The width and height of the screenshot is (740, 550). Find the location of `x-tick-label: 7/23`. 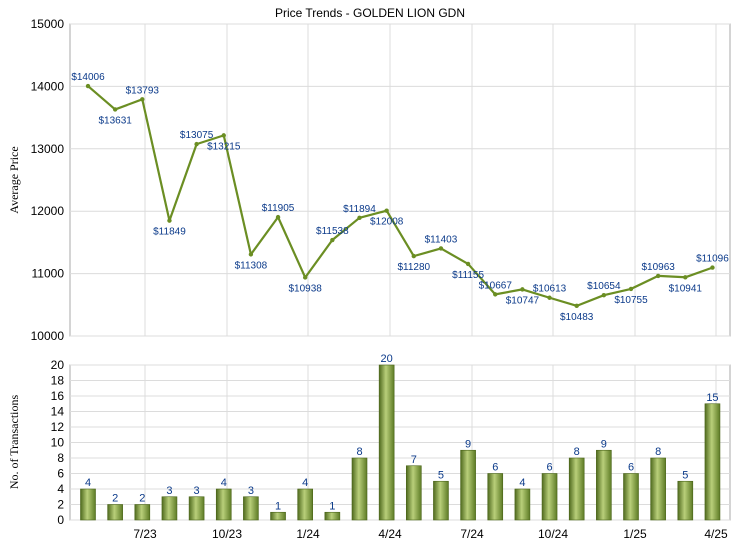

x-tick-label: 7/23 is located at coordinates (145, 534).